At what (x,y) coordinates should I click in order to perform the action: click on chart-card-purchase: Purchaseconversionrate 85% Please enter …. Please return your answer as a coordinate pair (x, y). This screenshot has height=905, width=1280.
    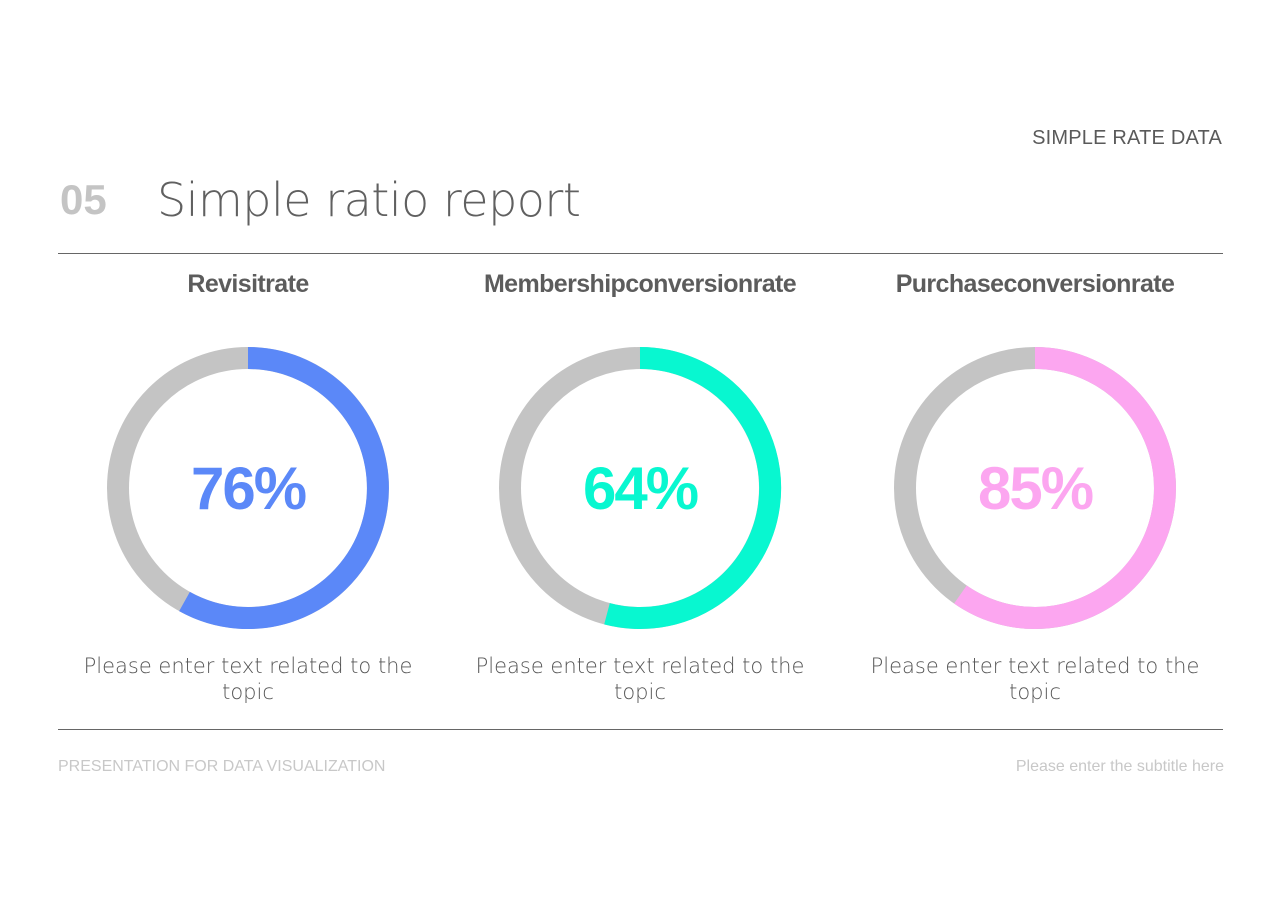
    Looking at the image, I should click on (1035, 487).